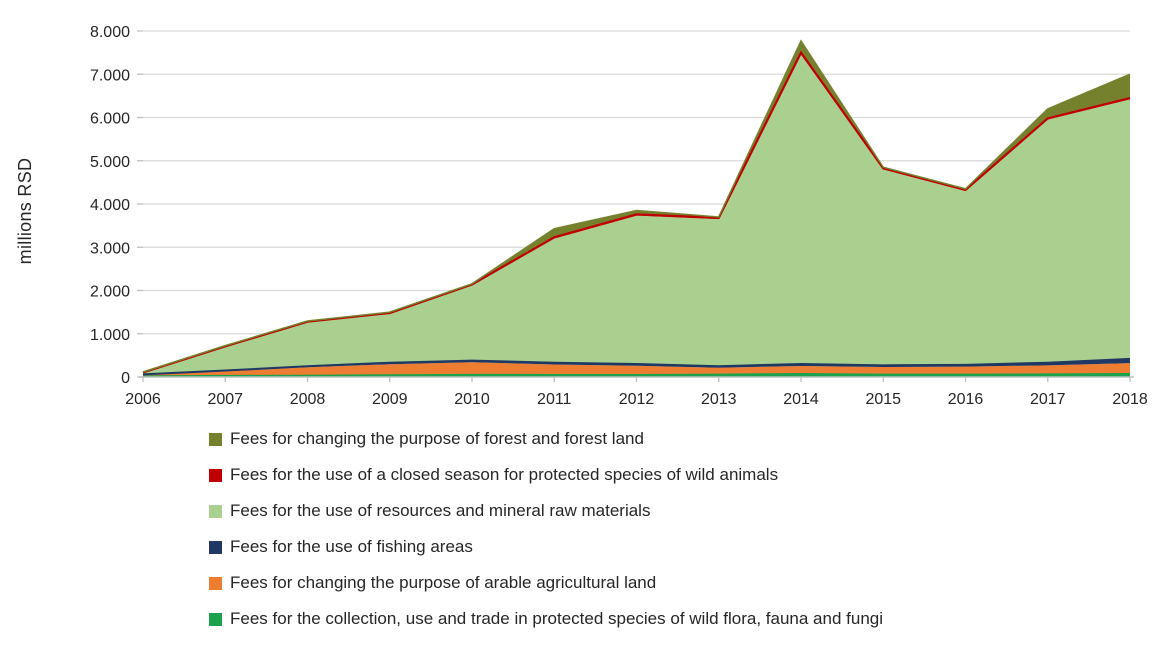 The image size is (1170, 658). What do you see at coordinates (215, 583) in the screenshot?
I see `legend-swatch-arable-agricultural-land` at bounding box center [215, 583].